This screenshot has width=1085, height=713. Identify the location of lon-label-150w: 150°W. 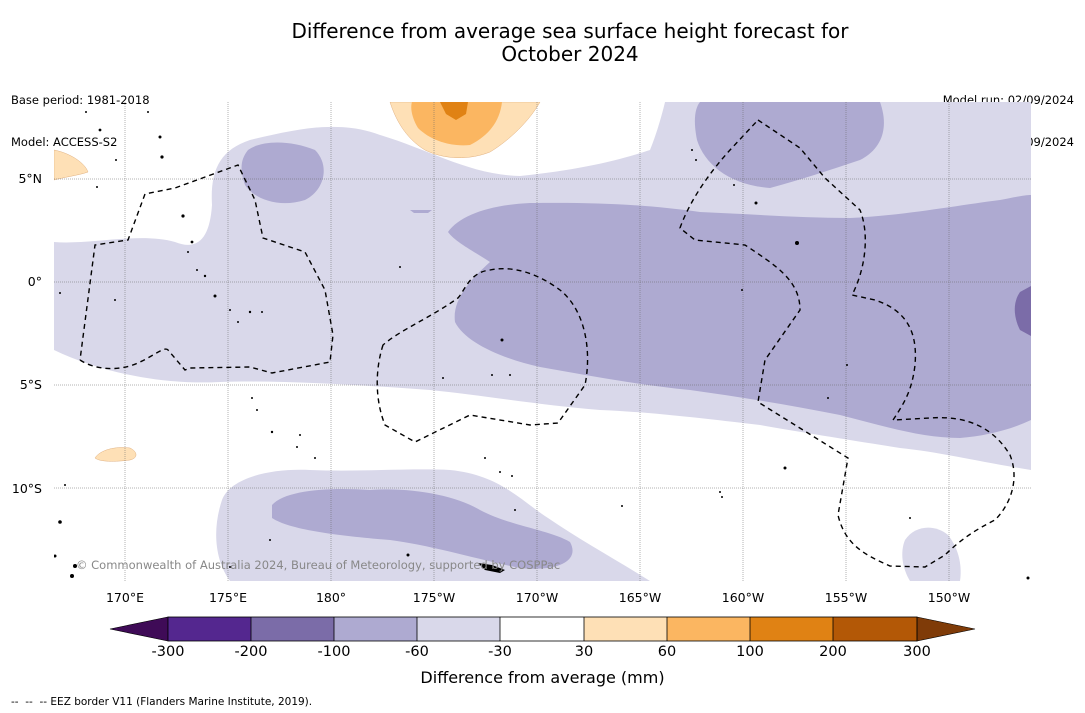
(949, 597).